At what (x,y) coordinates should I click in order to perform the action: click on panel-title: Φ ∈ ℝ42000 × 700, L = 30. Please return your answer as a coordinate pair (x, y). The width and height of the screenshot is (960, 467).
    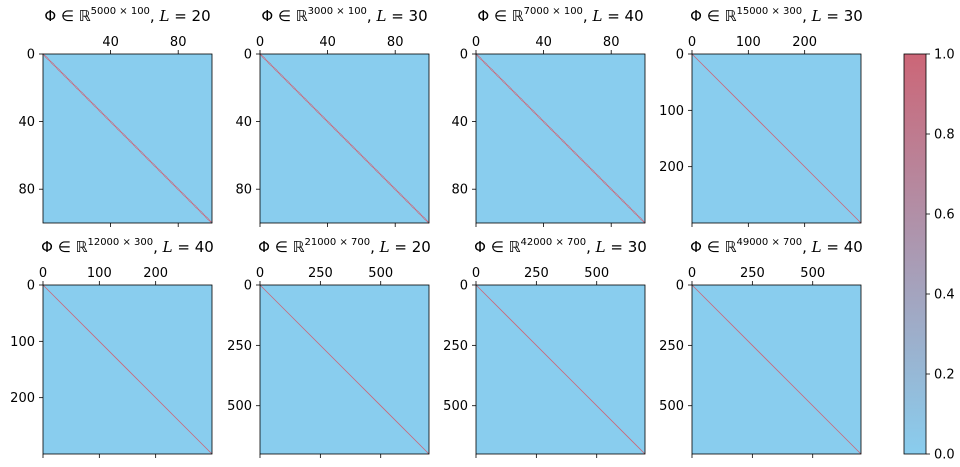
    Looking at the image, I should click on (560, 246).